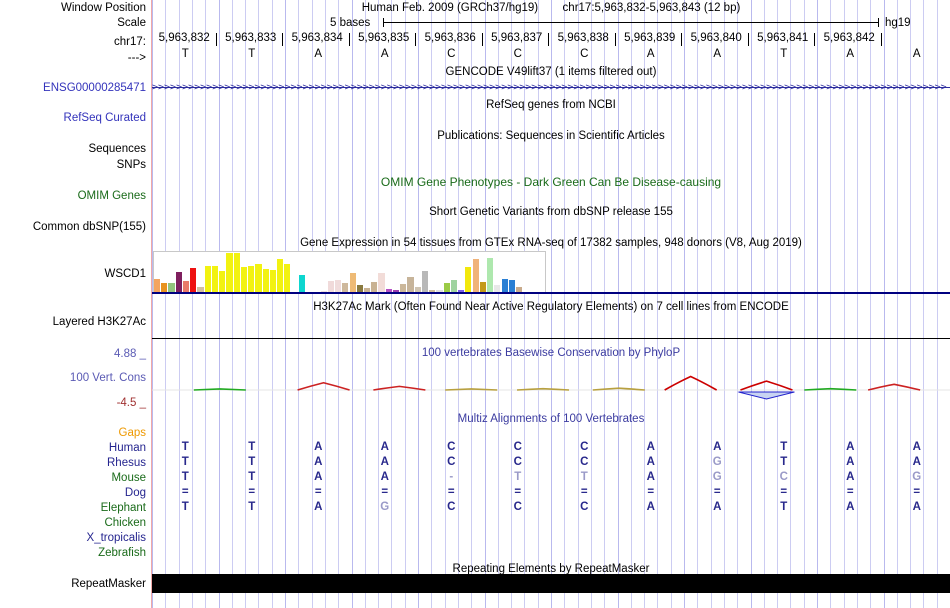  What do you see at coordinates (117, 149) in the screenshot?
I see `sidebar-label-sequences: Sequences` at bounding box center [117, 149].